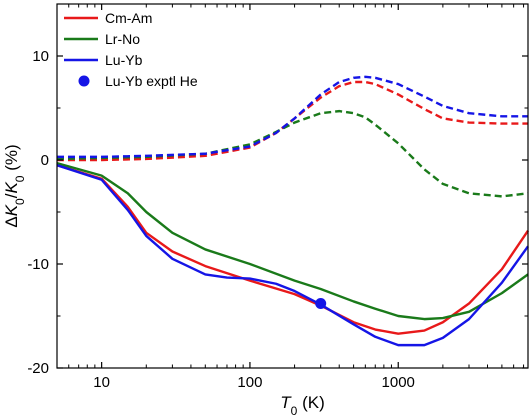  Describe the element at coordinates (294, 410) in the screenshot. I see `x-label-sub: 0` at that location.